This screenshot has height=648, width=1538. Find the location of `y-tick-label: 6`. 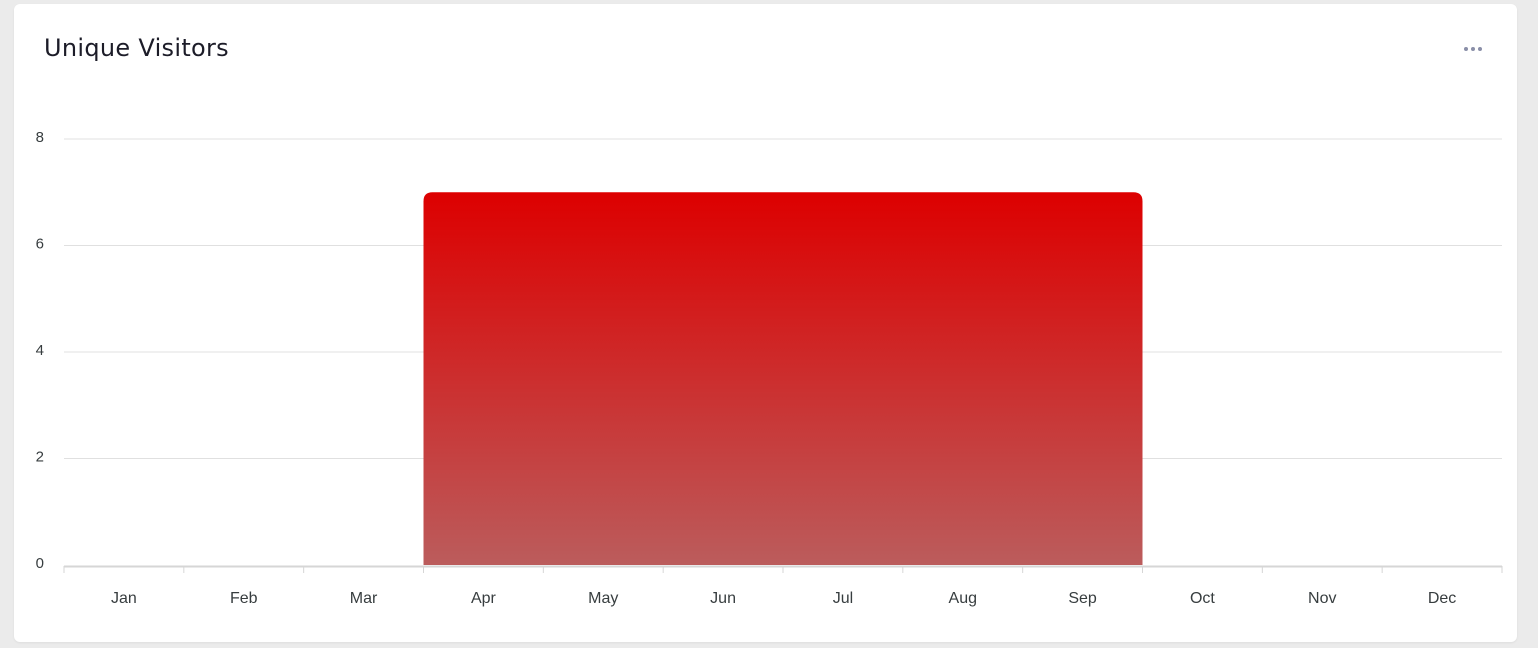

y-tick-label: 6 is located at coordinates (40, 244).